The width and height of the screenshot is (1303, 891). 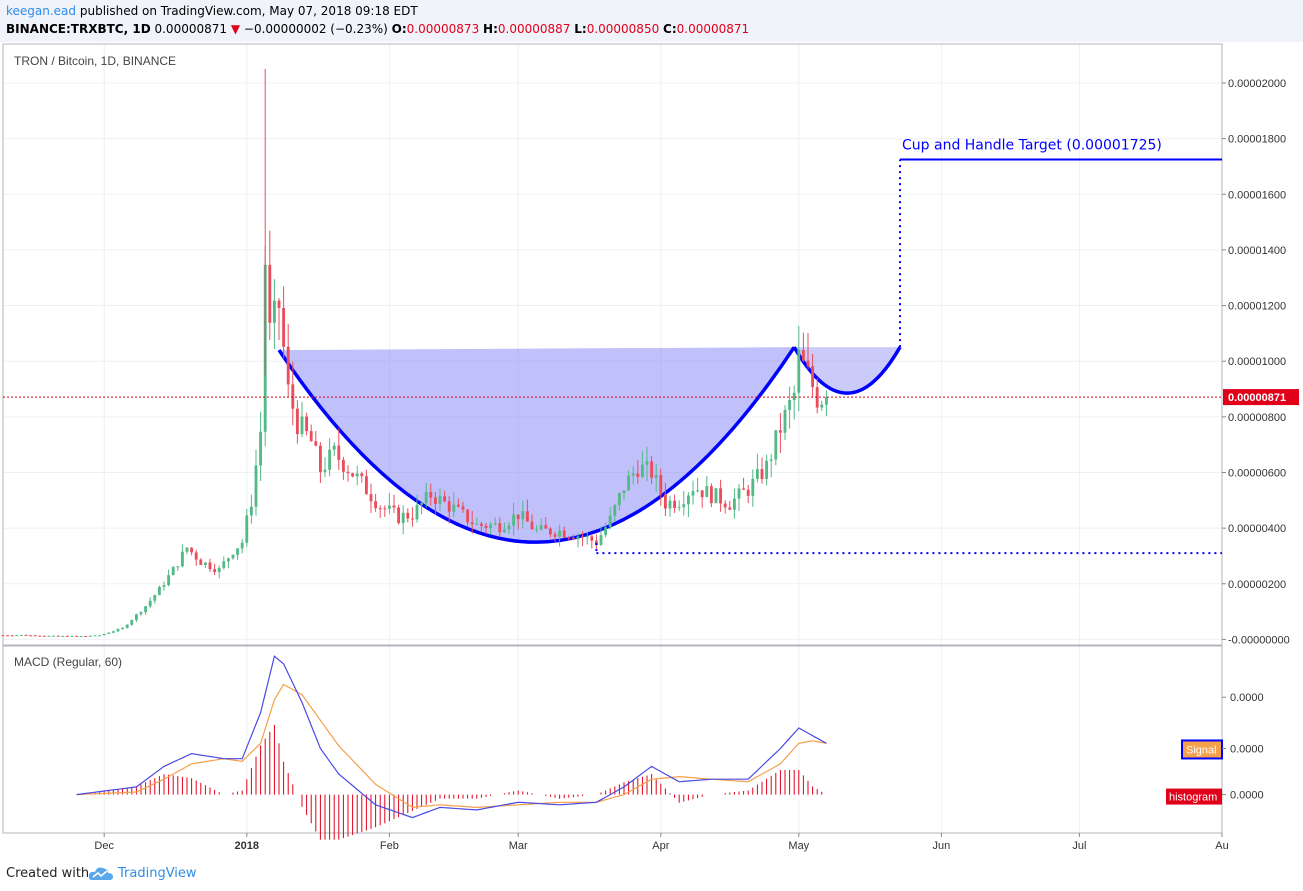 I want to click on change-value: −0.00000002 (−0.23%), so click(x=315, y=29).